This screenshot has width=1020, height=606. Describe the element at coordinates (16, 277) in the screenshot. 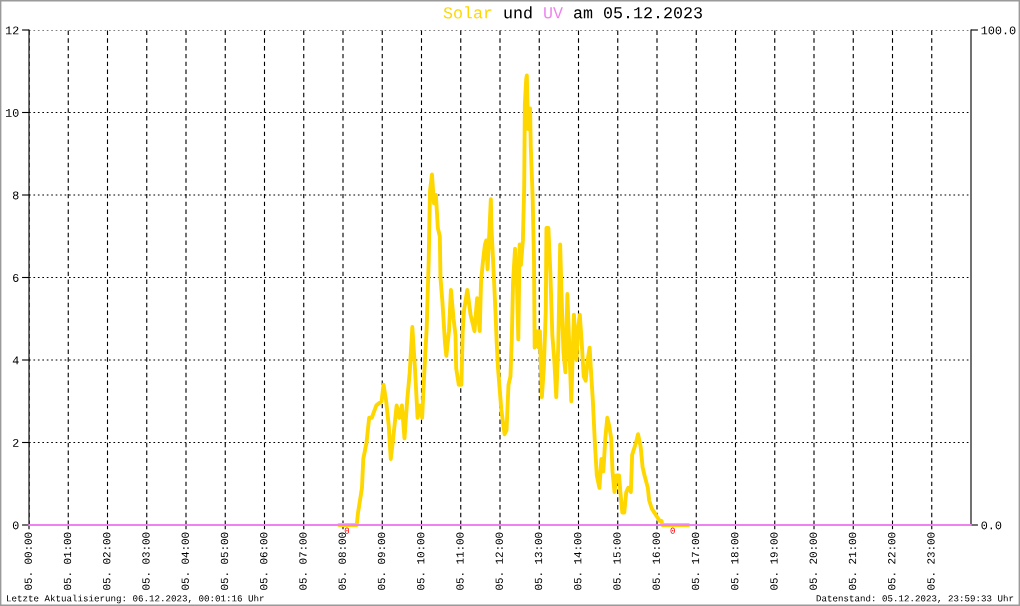

I see `y-tick-label: 6` at that location.